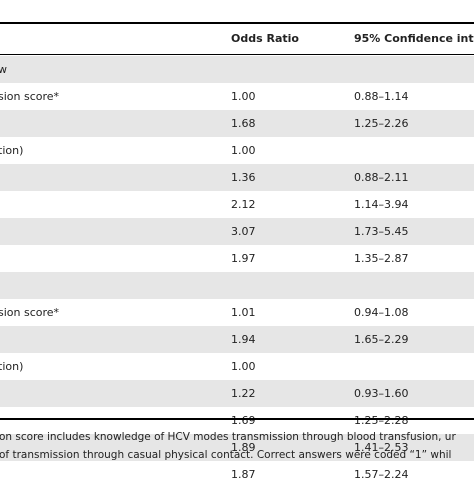 The width and height of the screenshot is (474, 488). I want to click on table-row: 3.07 1.73–5.45, so click(237, 231).